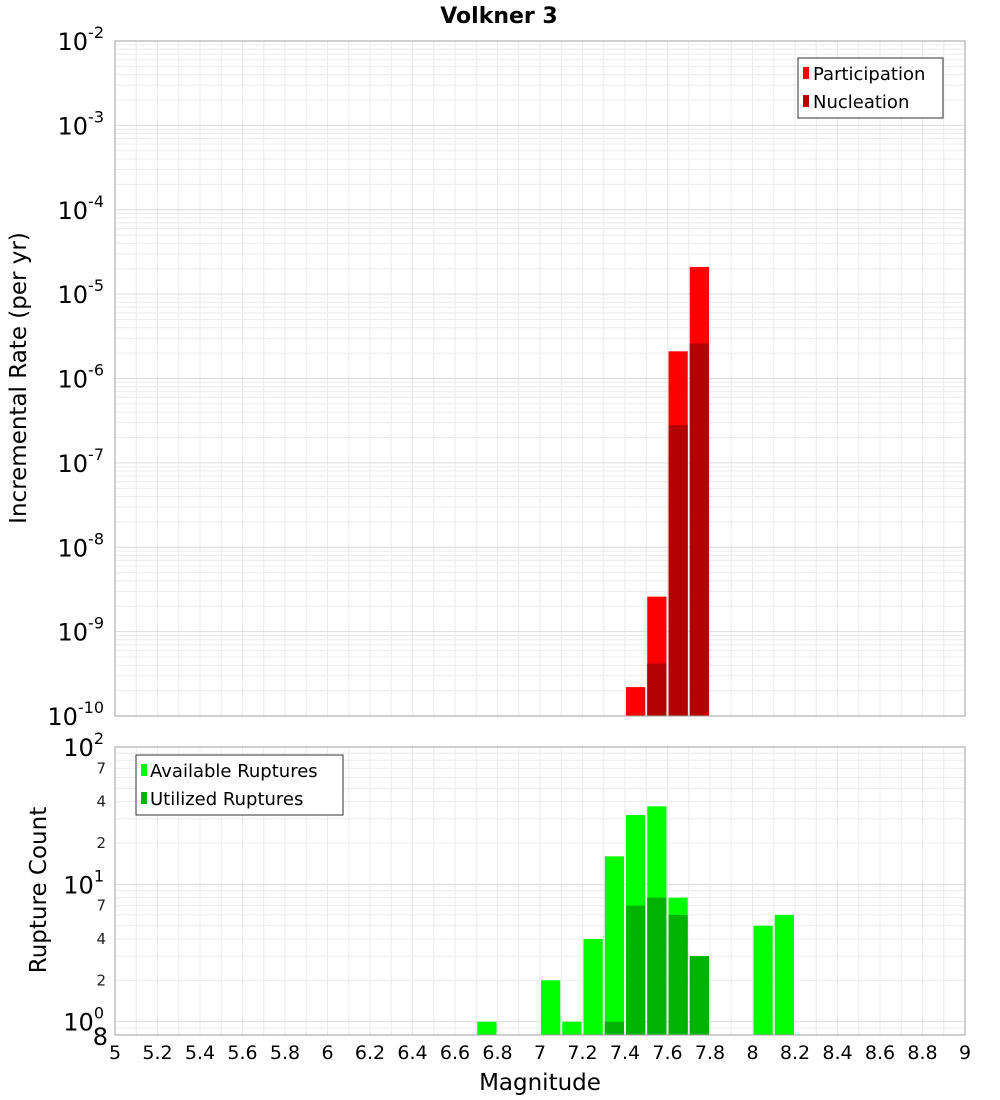 The image size is (1000, 1100). Describe the element at coordinates (497, 1053) in the screenshot. I see `x-tick-label: 6.8` at that location.